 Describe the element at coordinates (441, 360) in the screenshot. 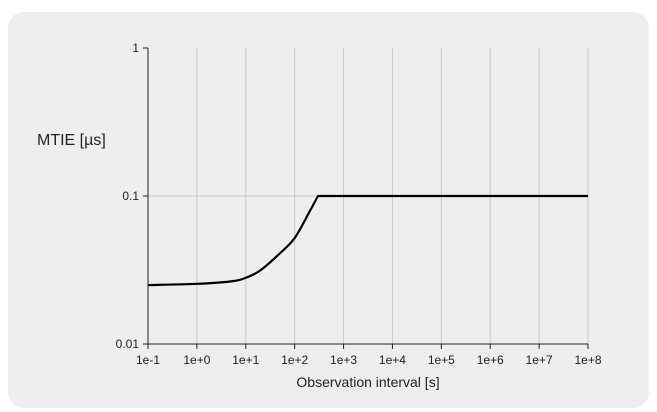

I see `x-tick-label: 1e+5` at that location.